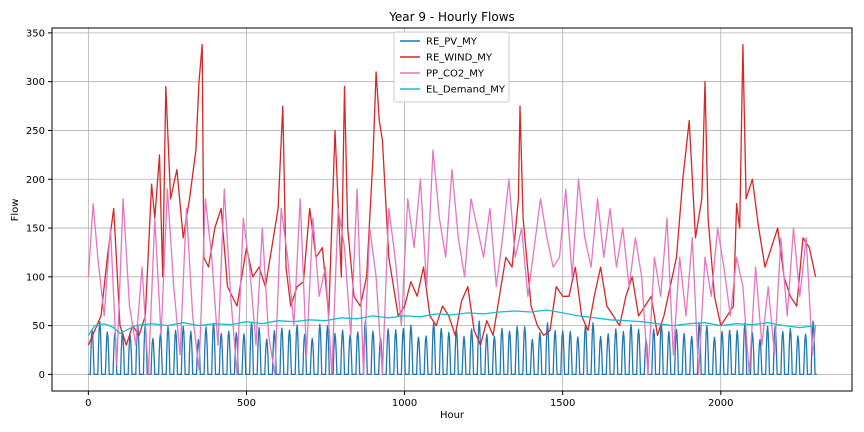  Describe the element at coordinates (35, 229) in the screenshot. I see `y-tick-label: 150` at that location.